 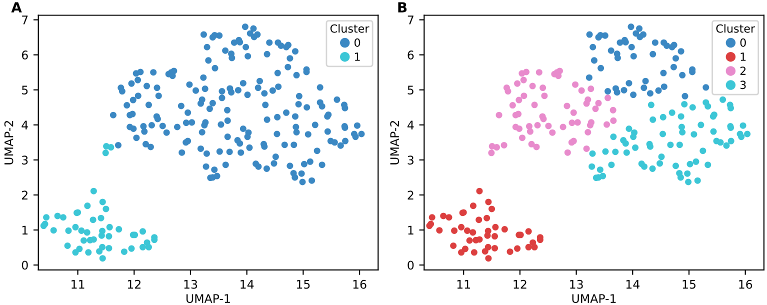 What do you see at coordinates (402, 7) in the screenshot?
I see `chart-title: B` at bounding box center [402, 7].